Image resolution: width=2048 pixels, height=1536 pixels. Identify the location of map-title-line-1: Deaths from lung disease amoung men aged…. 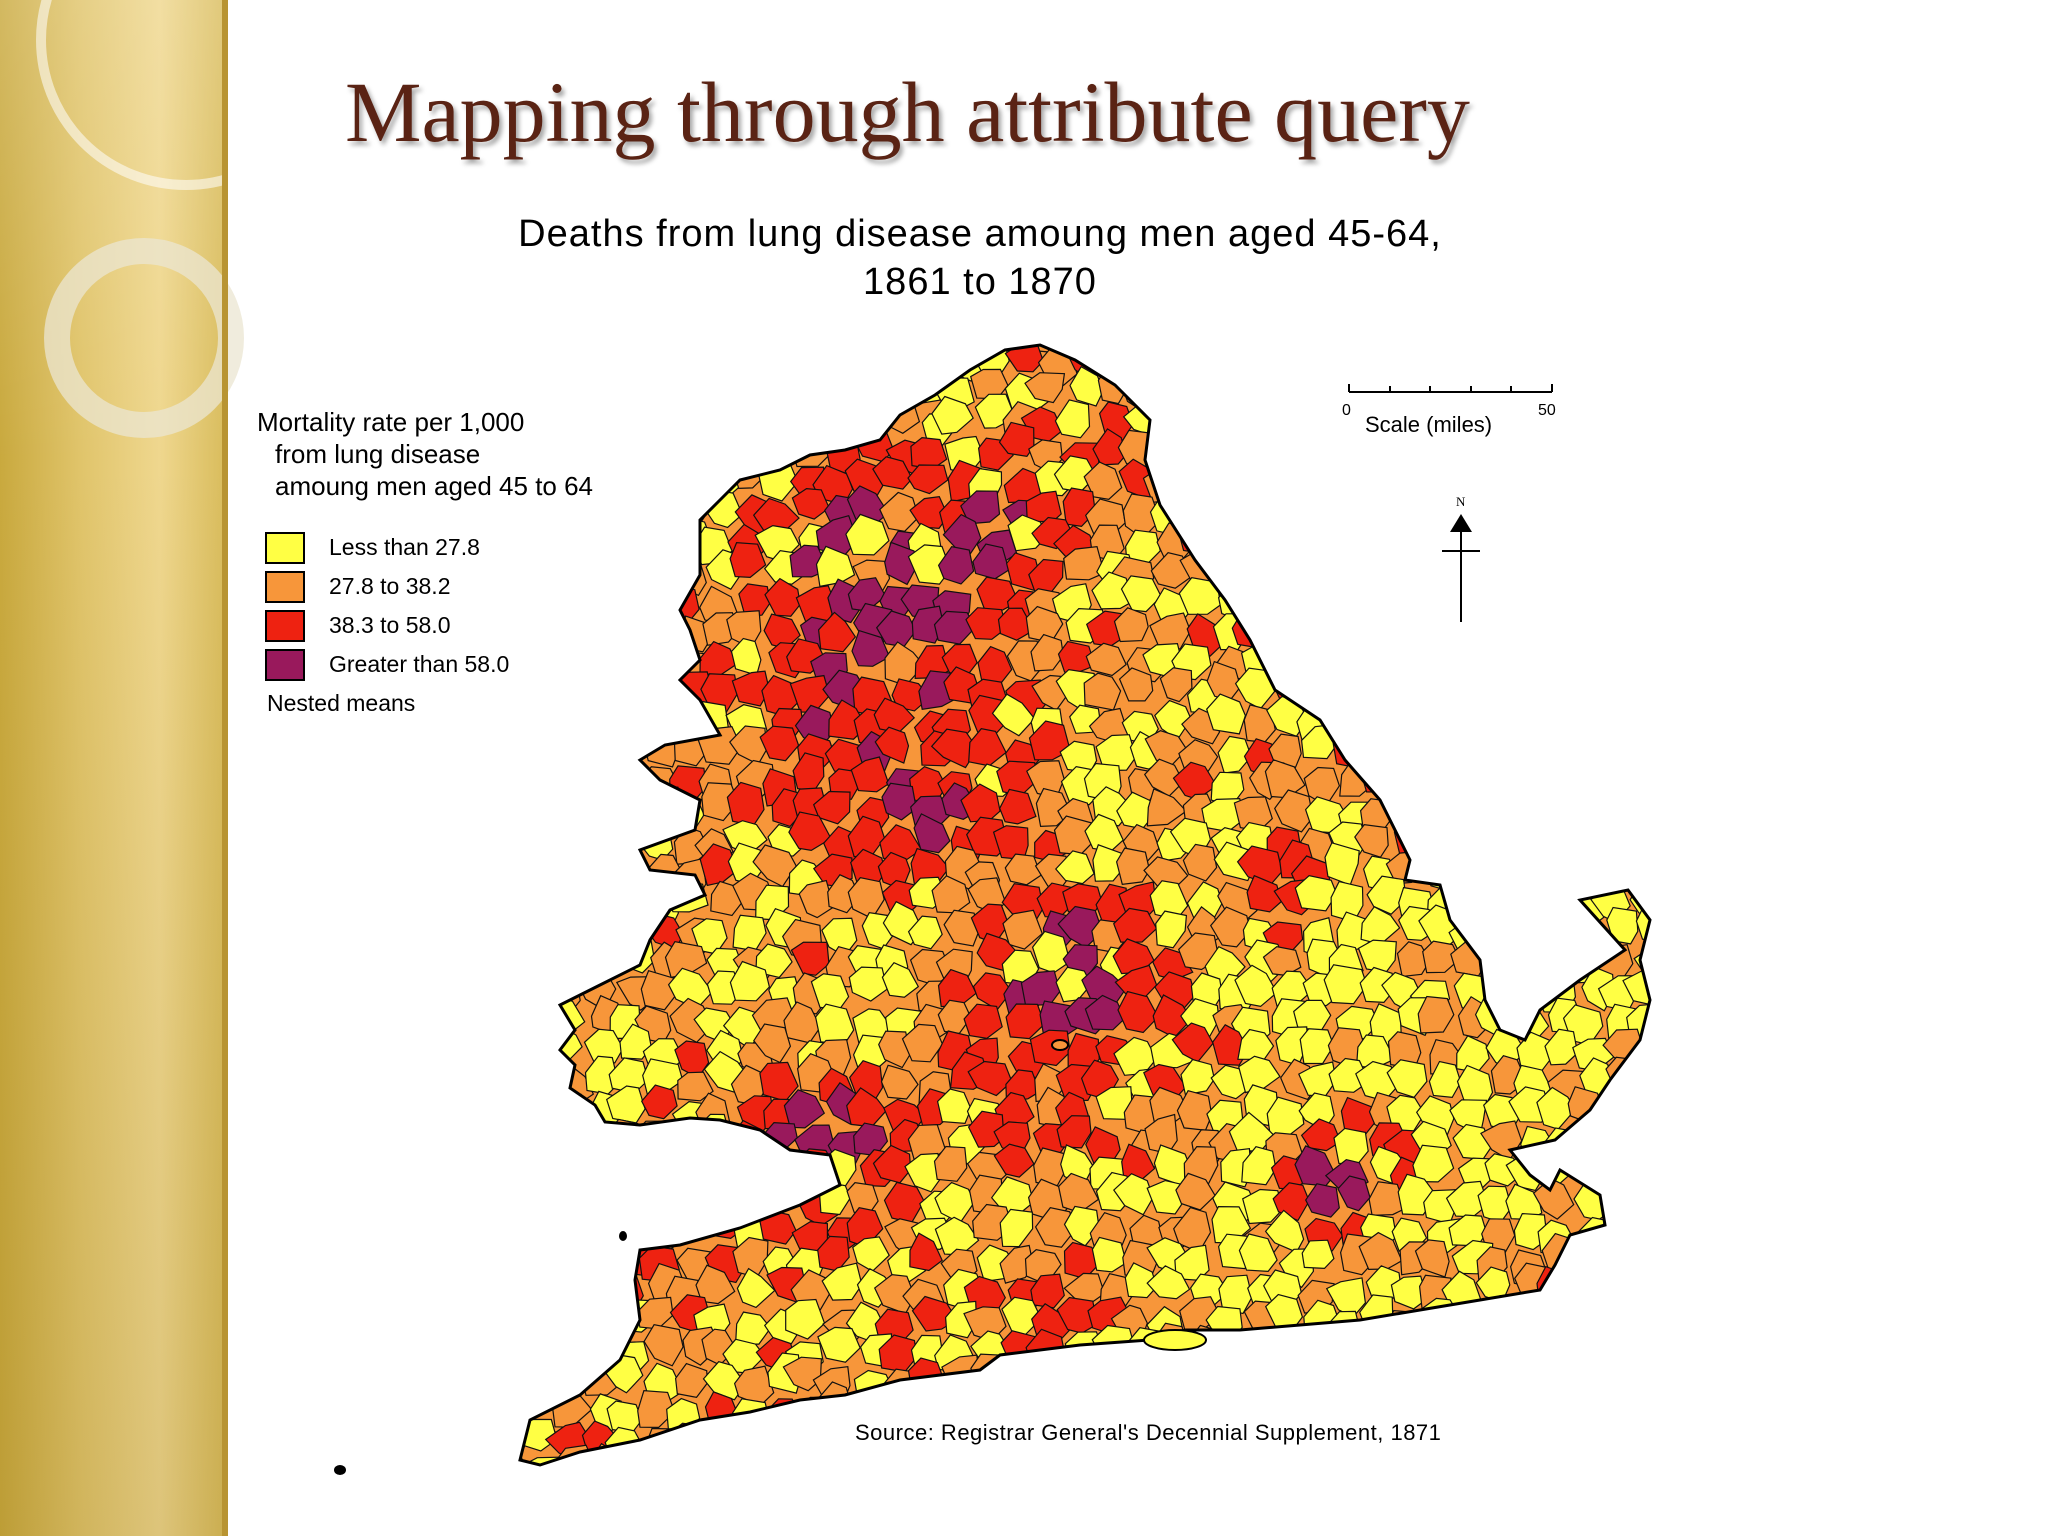
(980, 234).